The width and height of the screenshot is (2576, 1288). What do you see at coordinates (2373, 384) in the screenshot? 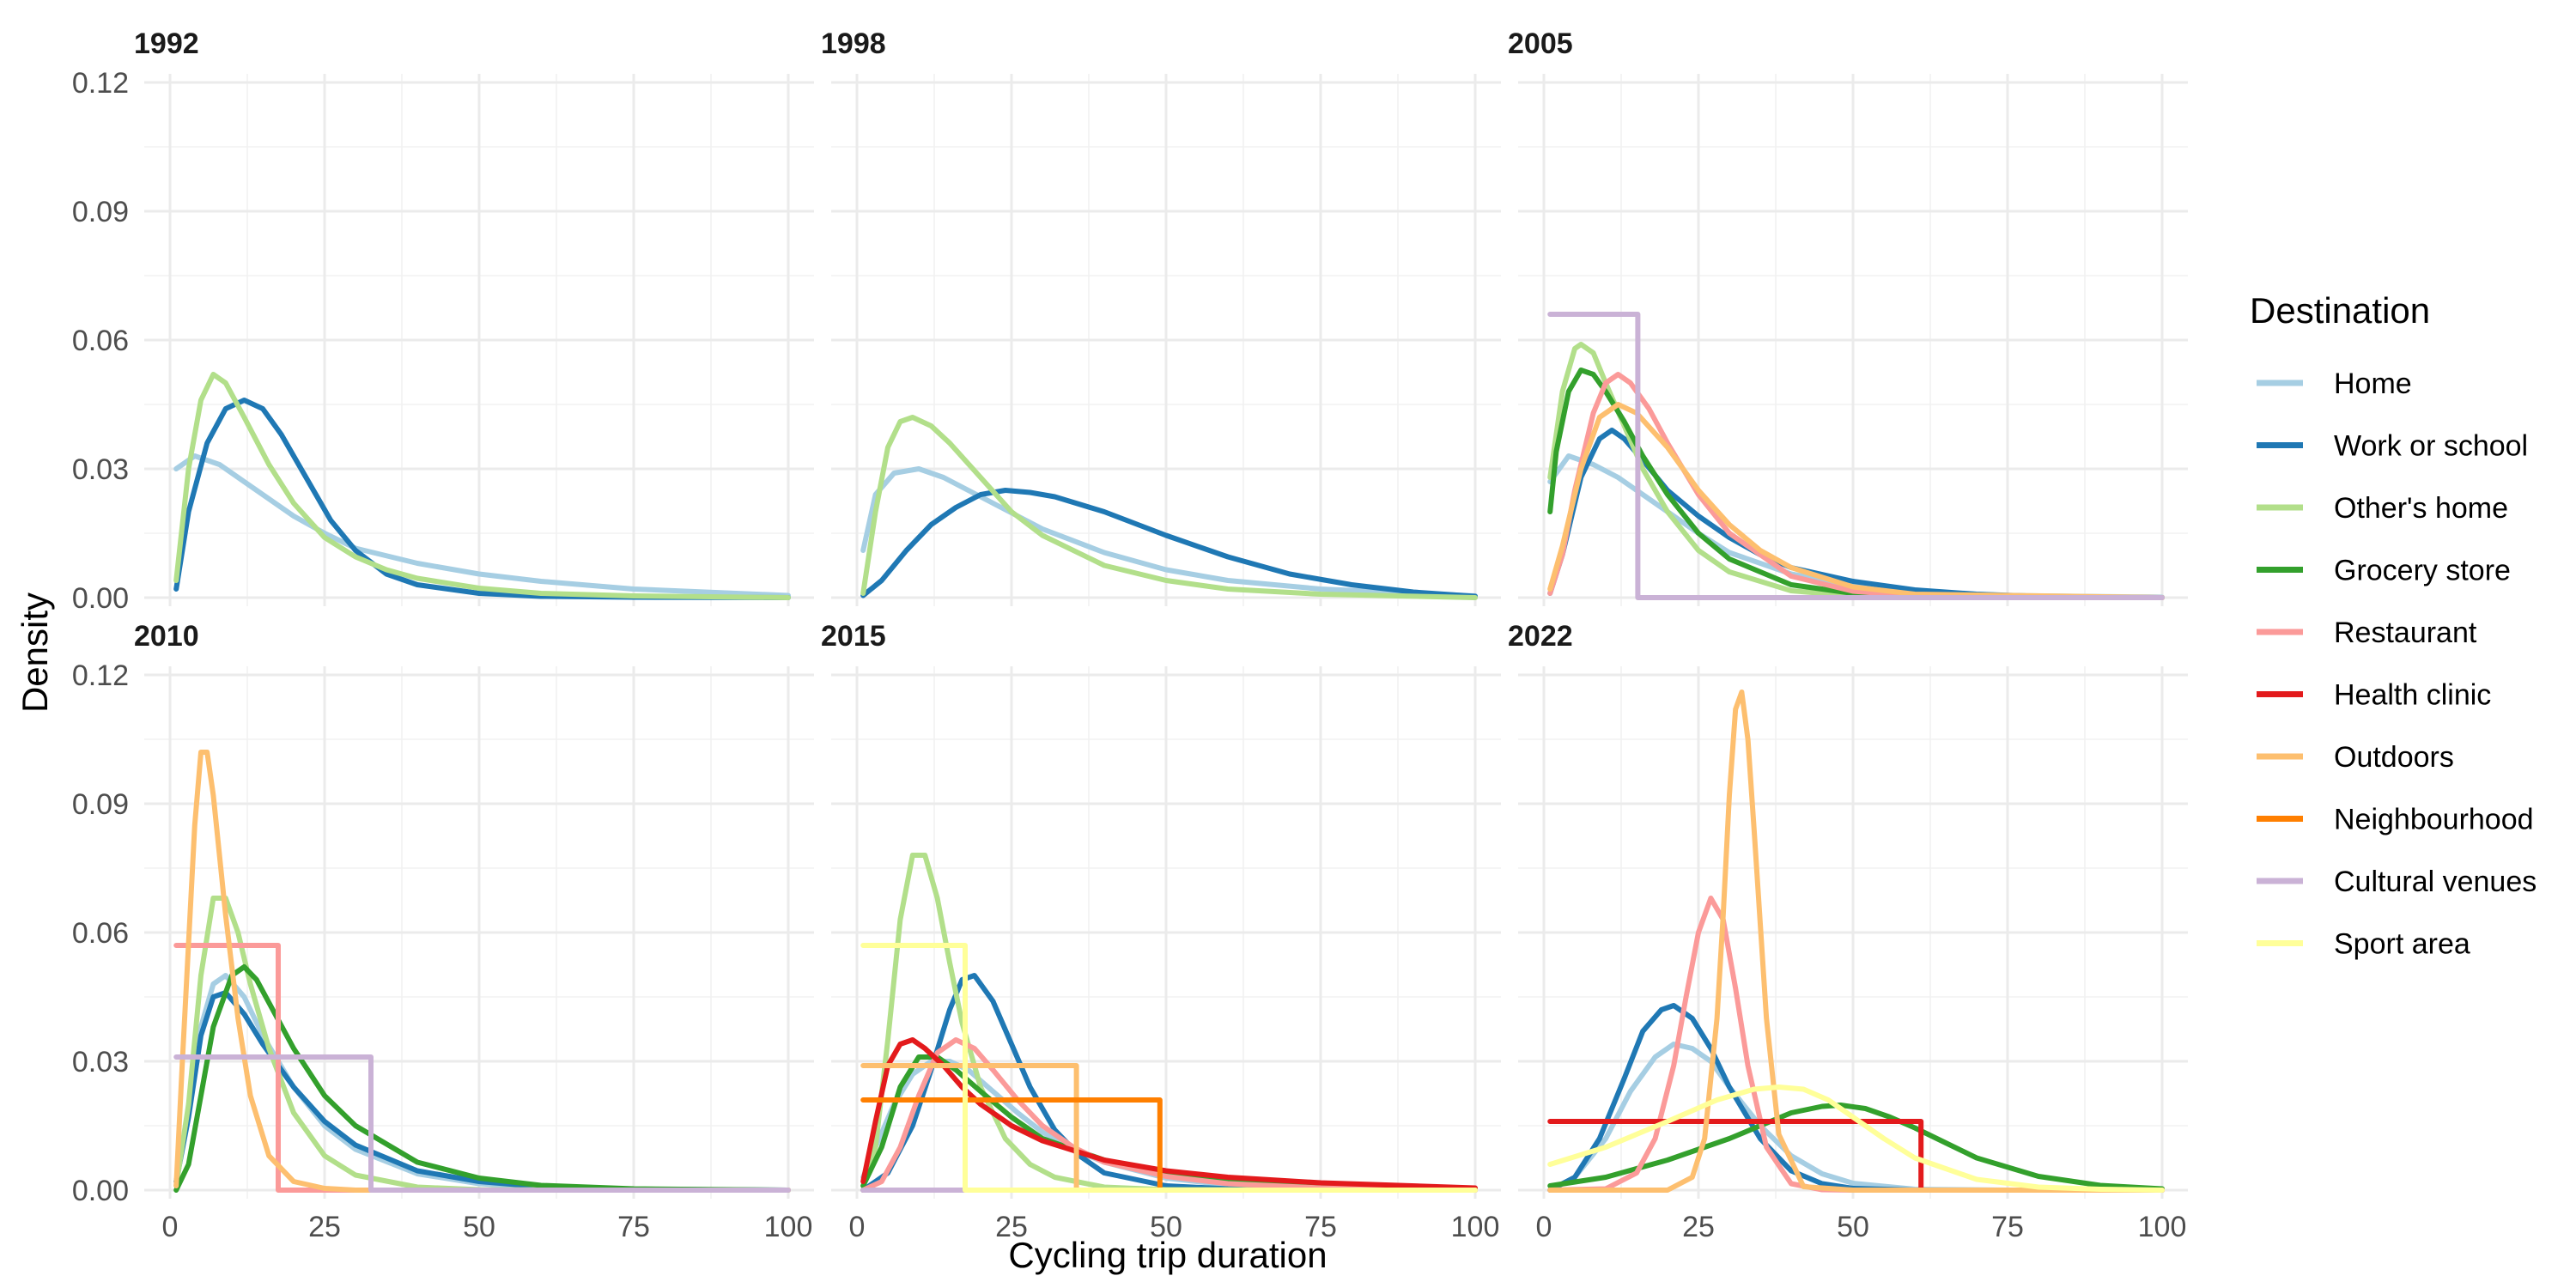
I see `legend-label: Home` at bounding box center [2373, 384].